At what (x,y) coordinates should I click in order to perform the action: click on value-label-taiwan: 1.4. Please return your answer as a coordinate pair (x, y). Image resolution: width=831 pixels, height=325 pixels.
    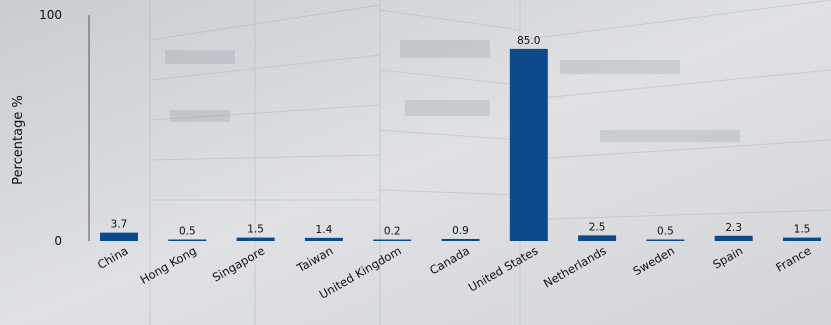
    Looking at the image, I should click on (324, 230).